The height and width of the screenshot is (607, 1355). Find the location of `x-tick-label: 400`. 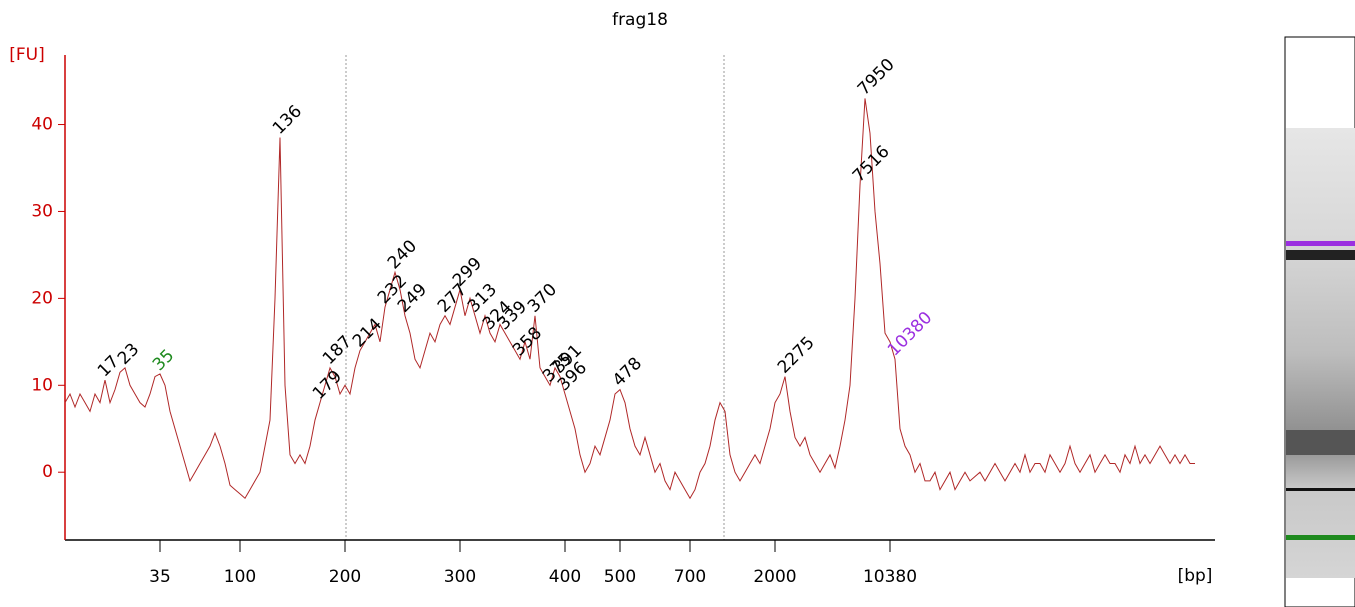

x-tick-label: 400 is located at coordinates (565, 577).